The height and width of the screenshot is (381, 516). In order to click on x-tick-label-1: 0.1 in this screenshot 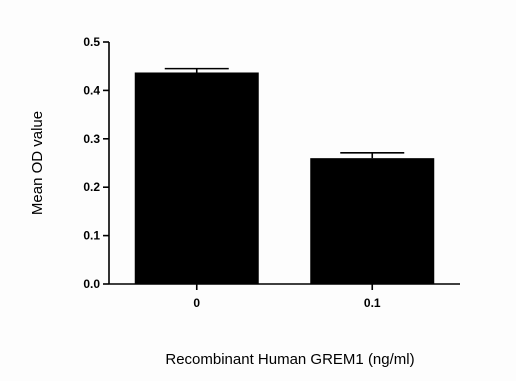, I will do `click(372, 303)`.